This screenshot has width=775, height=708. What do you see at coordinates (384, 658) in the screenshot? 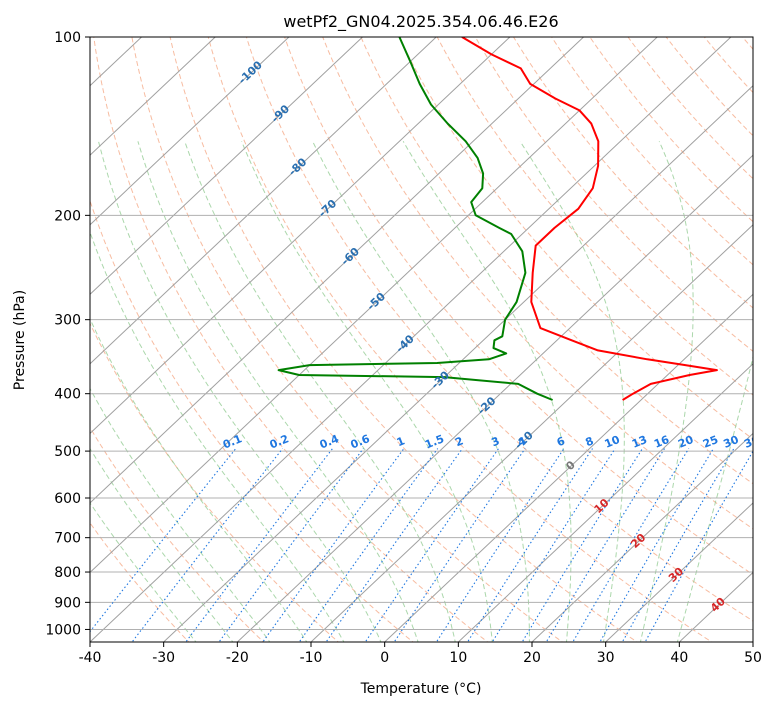
I see `x-tick-label: 0` at bounding box center [384, 658].